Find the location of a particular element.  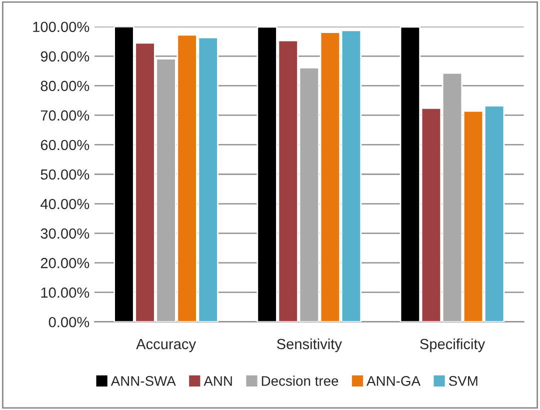

legend-label: ANN-GA is located at coordinates (393, 381).